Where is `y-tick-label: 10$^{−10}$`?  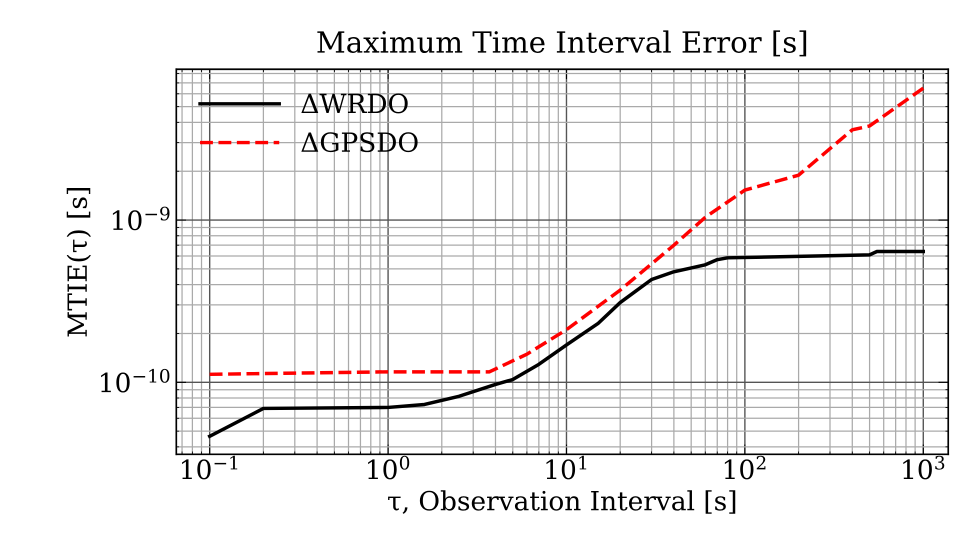 y-tick-label: 10$^{−10}$ is located at coordinates (135, 380).